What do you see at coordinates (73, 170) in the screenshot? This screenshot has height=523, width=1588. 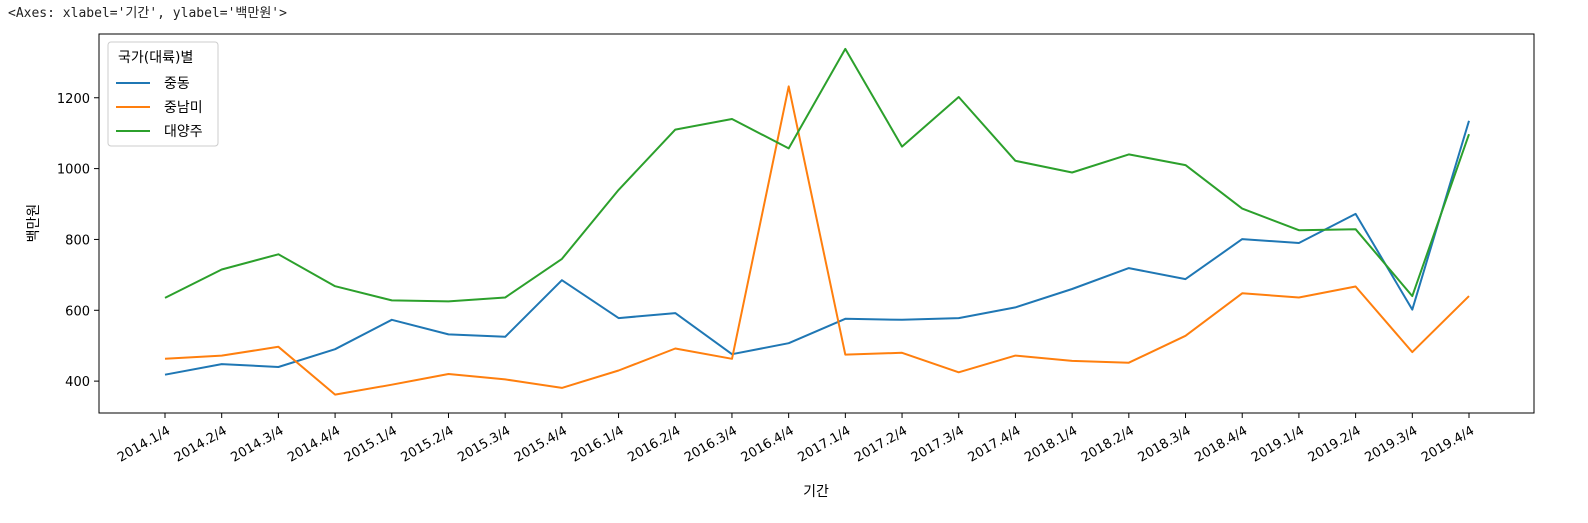 I see `y-tick-label: 1000` at bounding box center [73, 170].